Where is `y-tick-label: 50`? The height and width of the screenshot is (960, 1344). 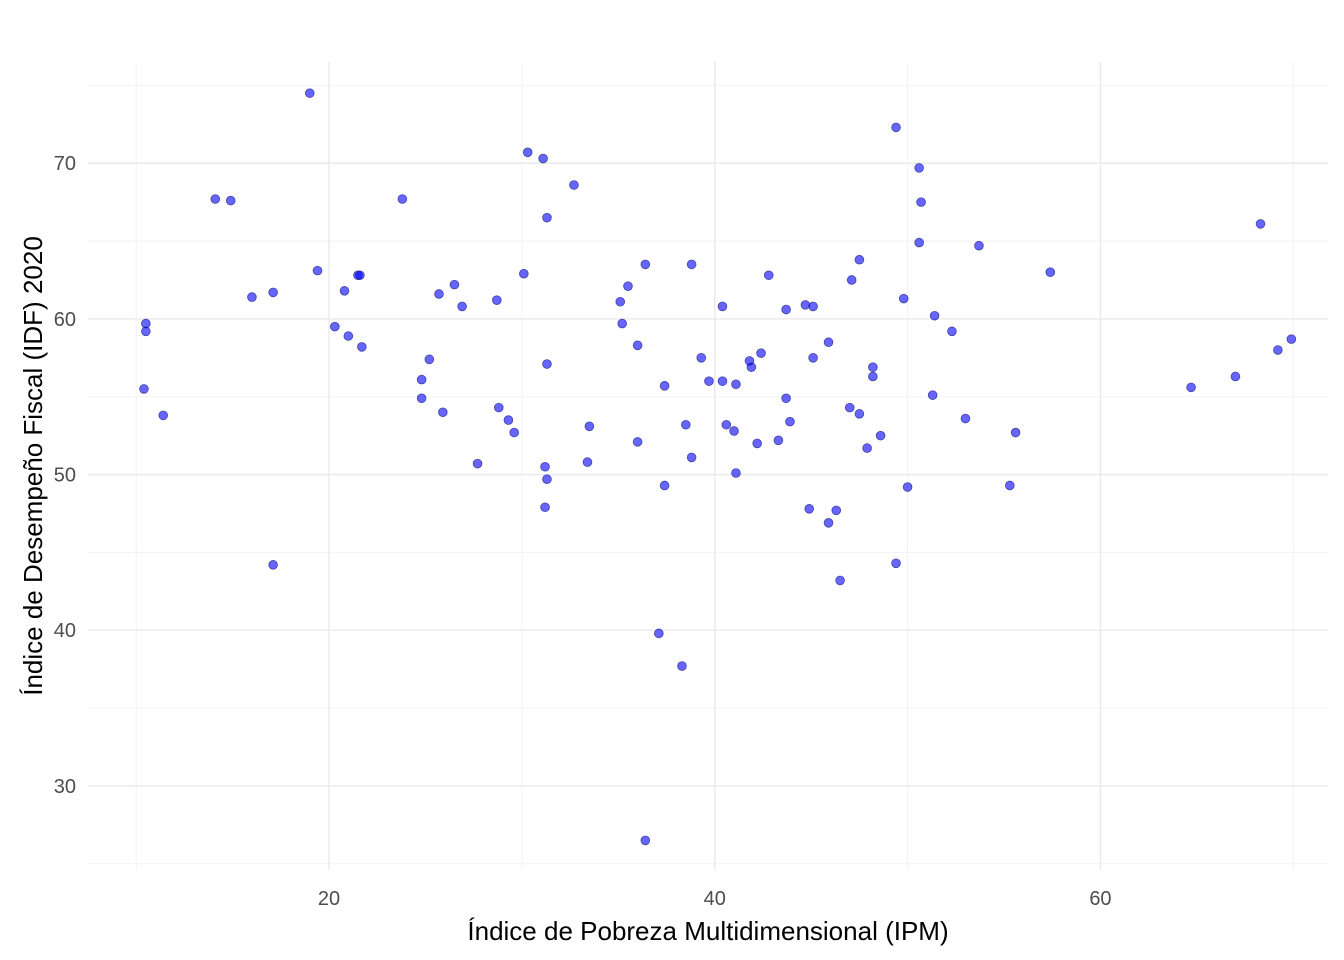 y-tick-label: 50 is located at coordinates (65, 476).